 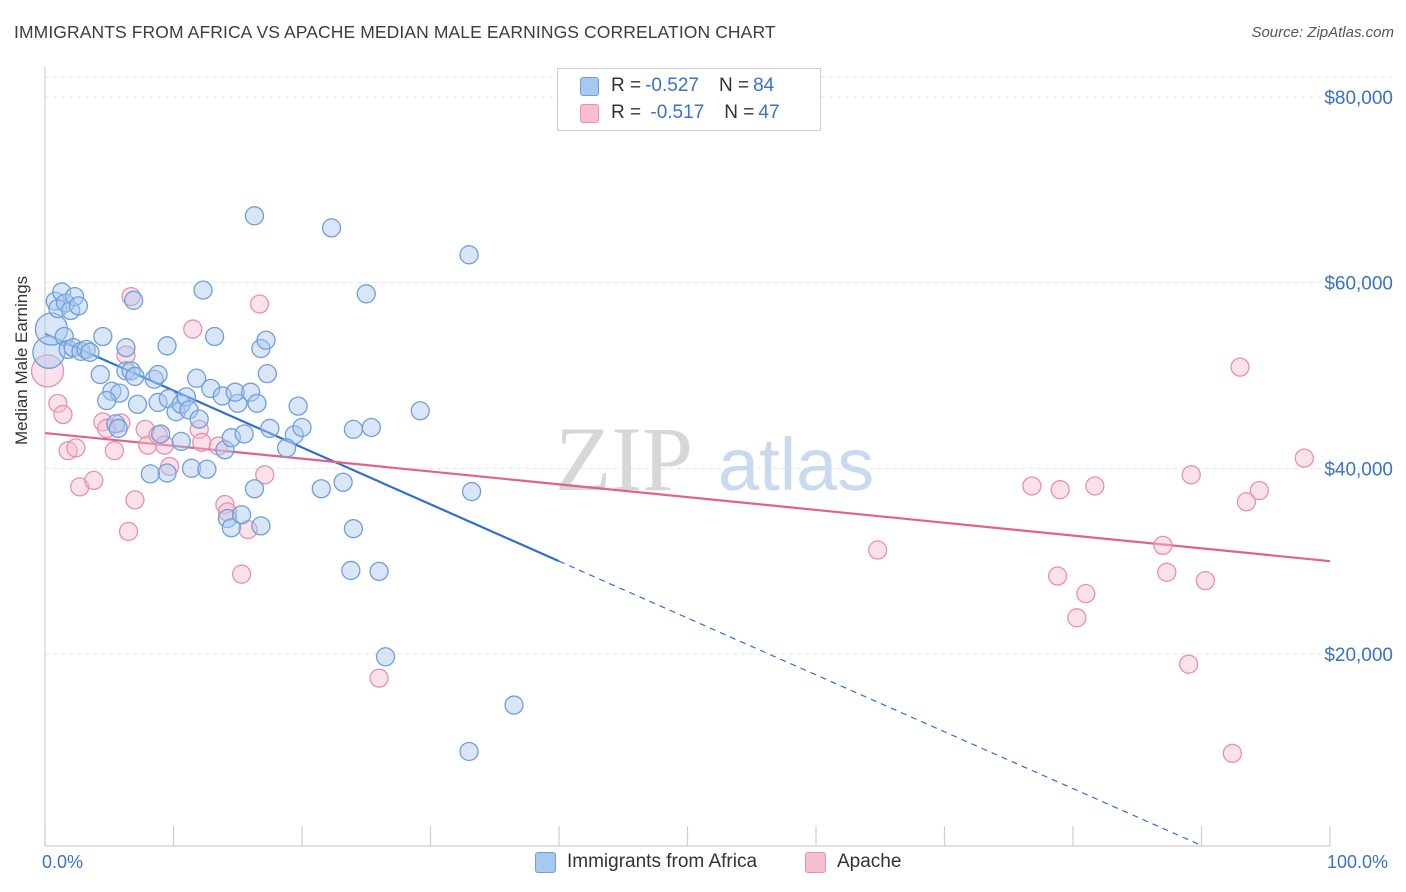 What do you see at coordinates (764, 85) in the screenshot?
I see `legend-n-value: 84` at bounding box center [764, 85].